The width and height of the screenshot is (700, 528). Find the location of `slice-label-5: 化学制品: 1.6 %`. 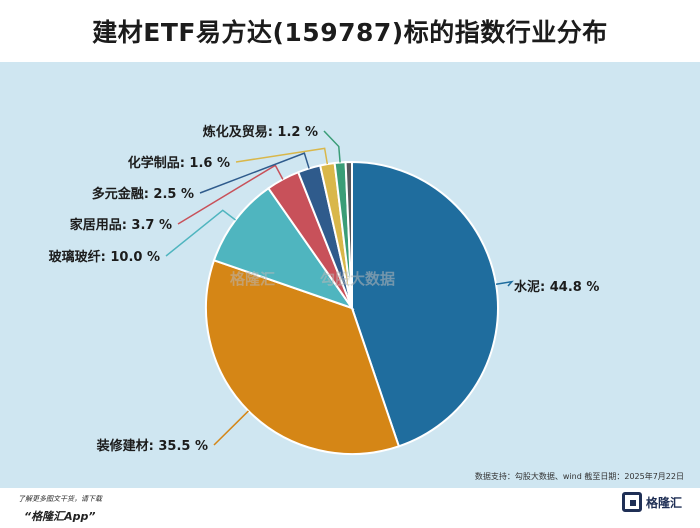

slice-label-5: 化学制品: 1.6 % is located at coordinates (179, 163).